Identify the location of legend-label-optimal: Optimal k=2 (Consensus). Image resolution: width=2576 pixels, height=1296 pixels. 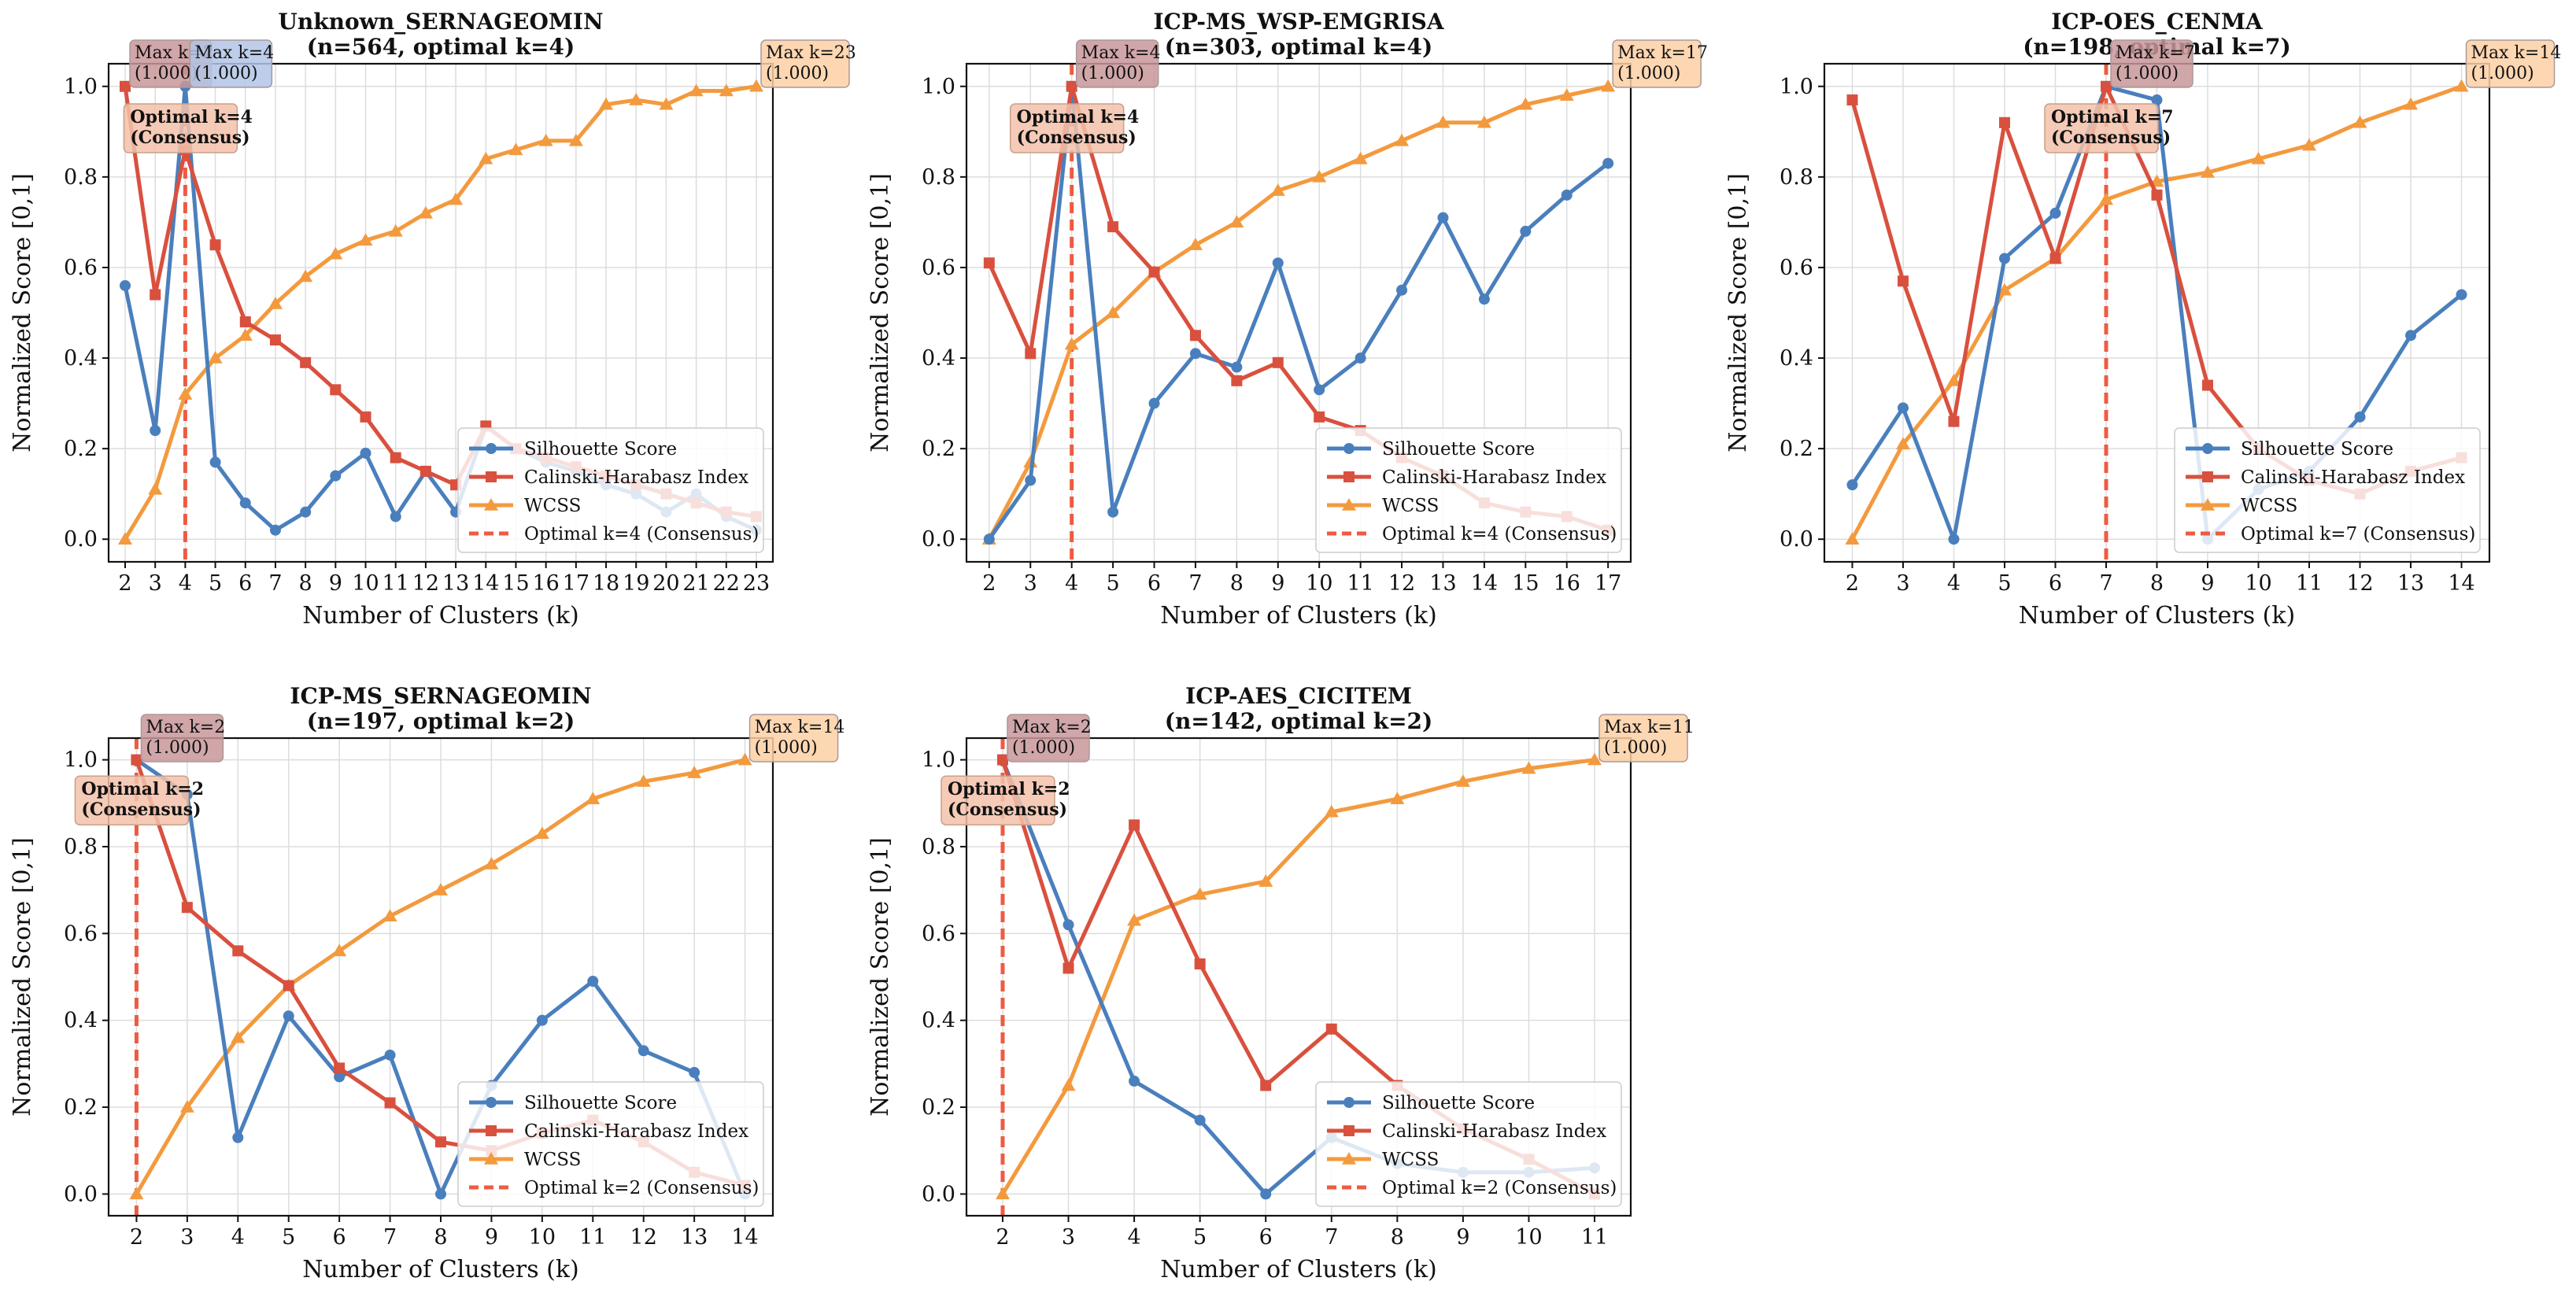
(1499, 1188).